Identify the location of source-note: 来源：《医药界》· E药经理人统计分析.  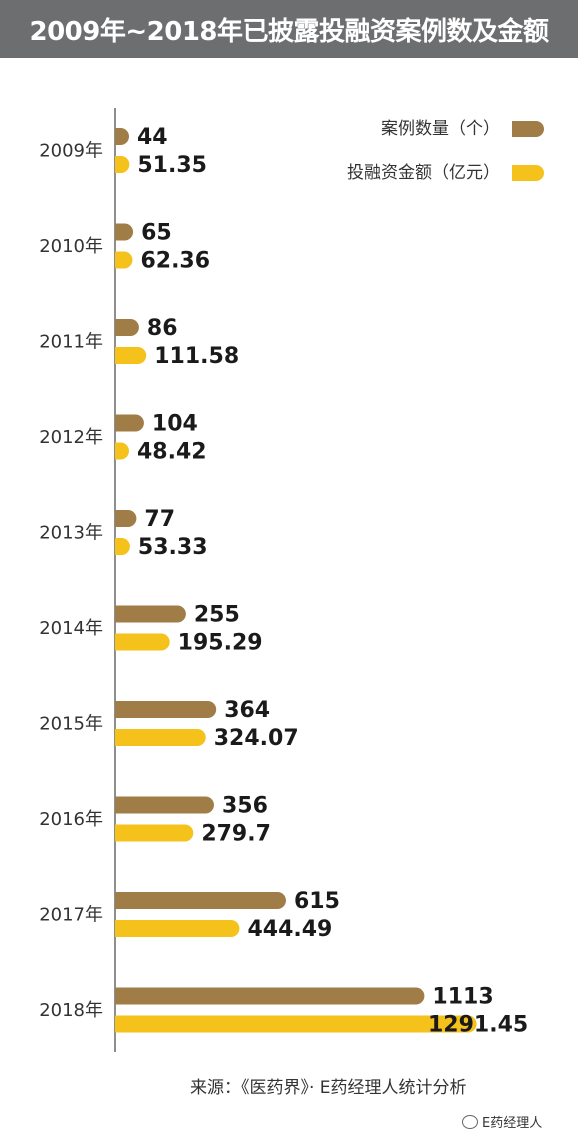
(328, 1088).